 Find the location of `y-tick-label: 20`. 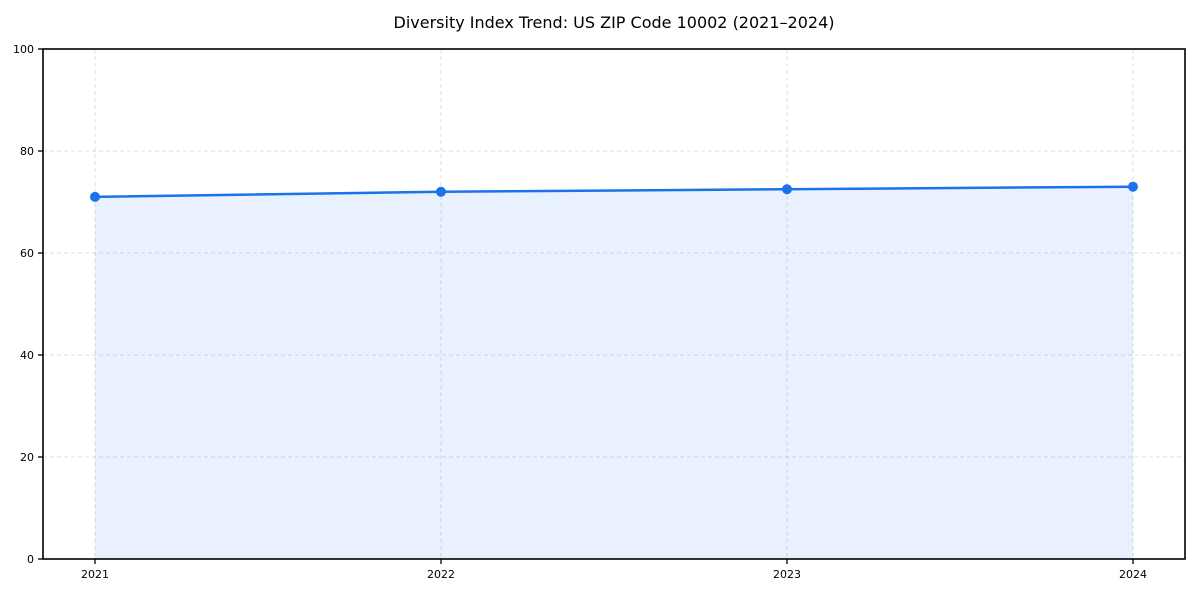

y-tick-label: 20 is located at coordinates (27, 457).